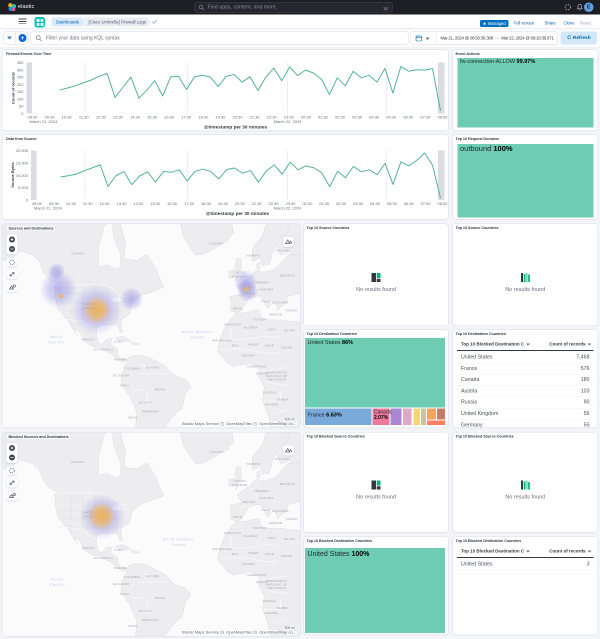 Image resolution: width=600 pixels, height=639 pixels. What do you see at coordinates (21, 106) in the screenshot?
I see `svg-text: 50` at bounding box center [21, 106].